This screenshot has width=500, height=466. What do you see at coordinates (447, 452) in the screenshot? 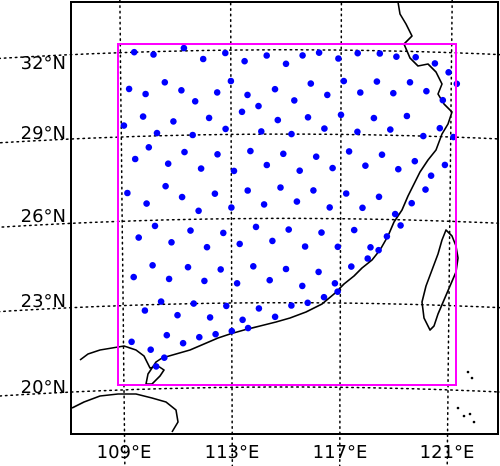
I see `lon-label-121: 121°E` at bounding box center [447, 452].